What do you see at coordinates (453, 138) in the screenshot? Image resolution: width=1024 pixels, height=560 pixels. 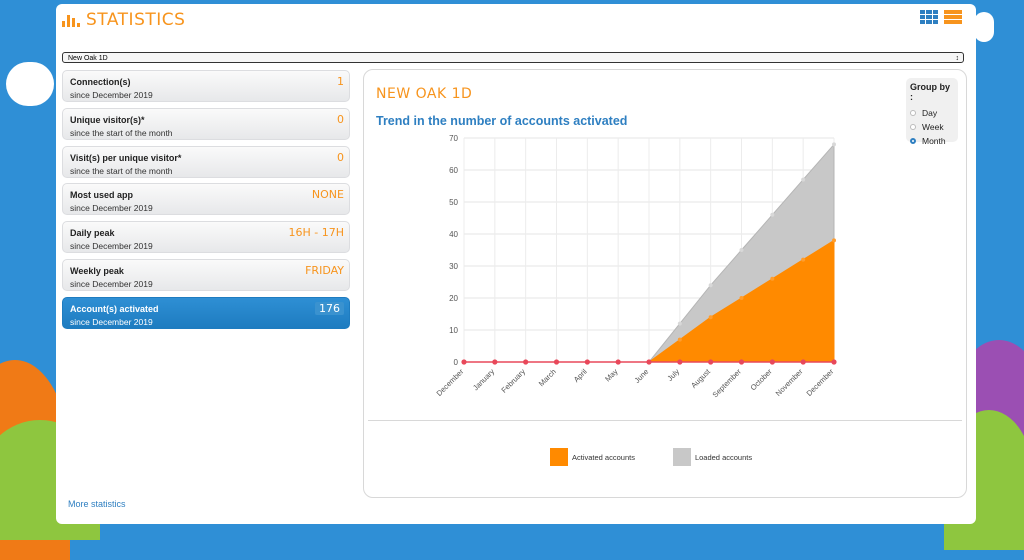 I see `y-tick-label: 70` at bounding box center [453, 138].